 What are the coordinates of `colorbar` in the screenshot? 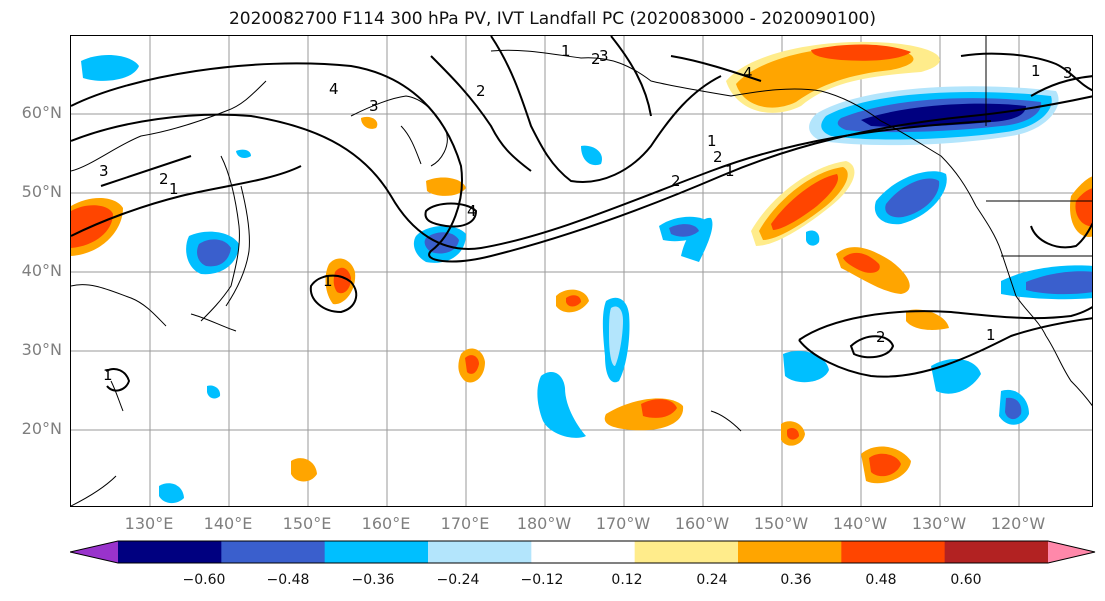 It's located at (583, 552).